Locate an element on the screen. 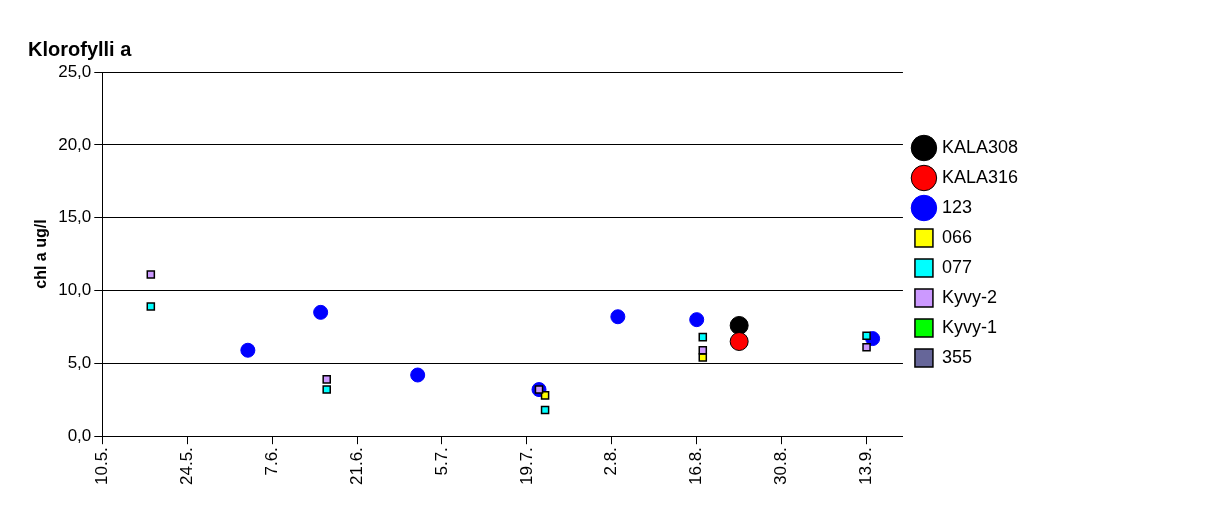 This screenshot has width=1214, height=513. legend-label: 077 is located at coordinates (956, 266).